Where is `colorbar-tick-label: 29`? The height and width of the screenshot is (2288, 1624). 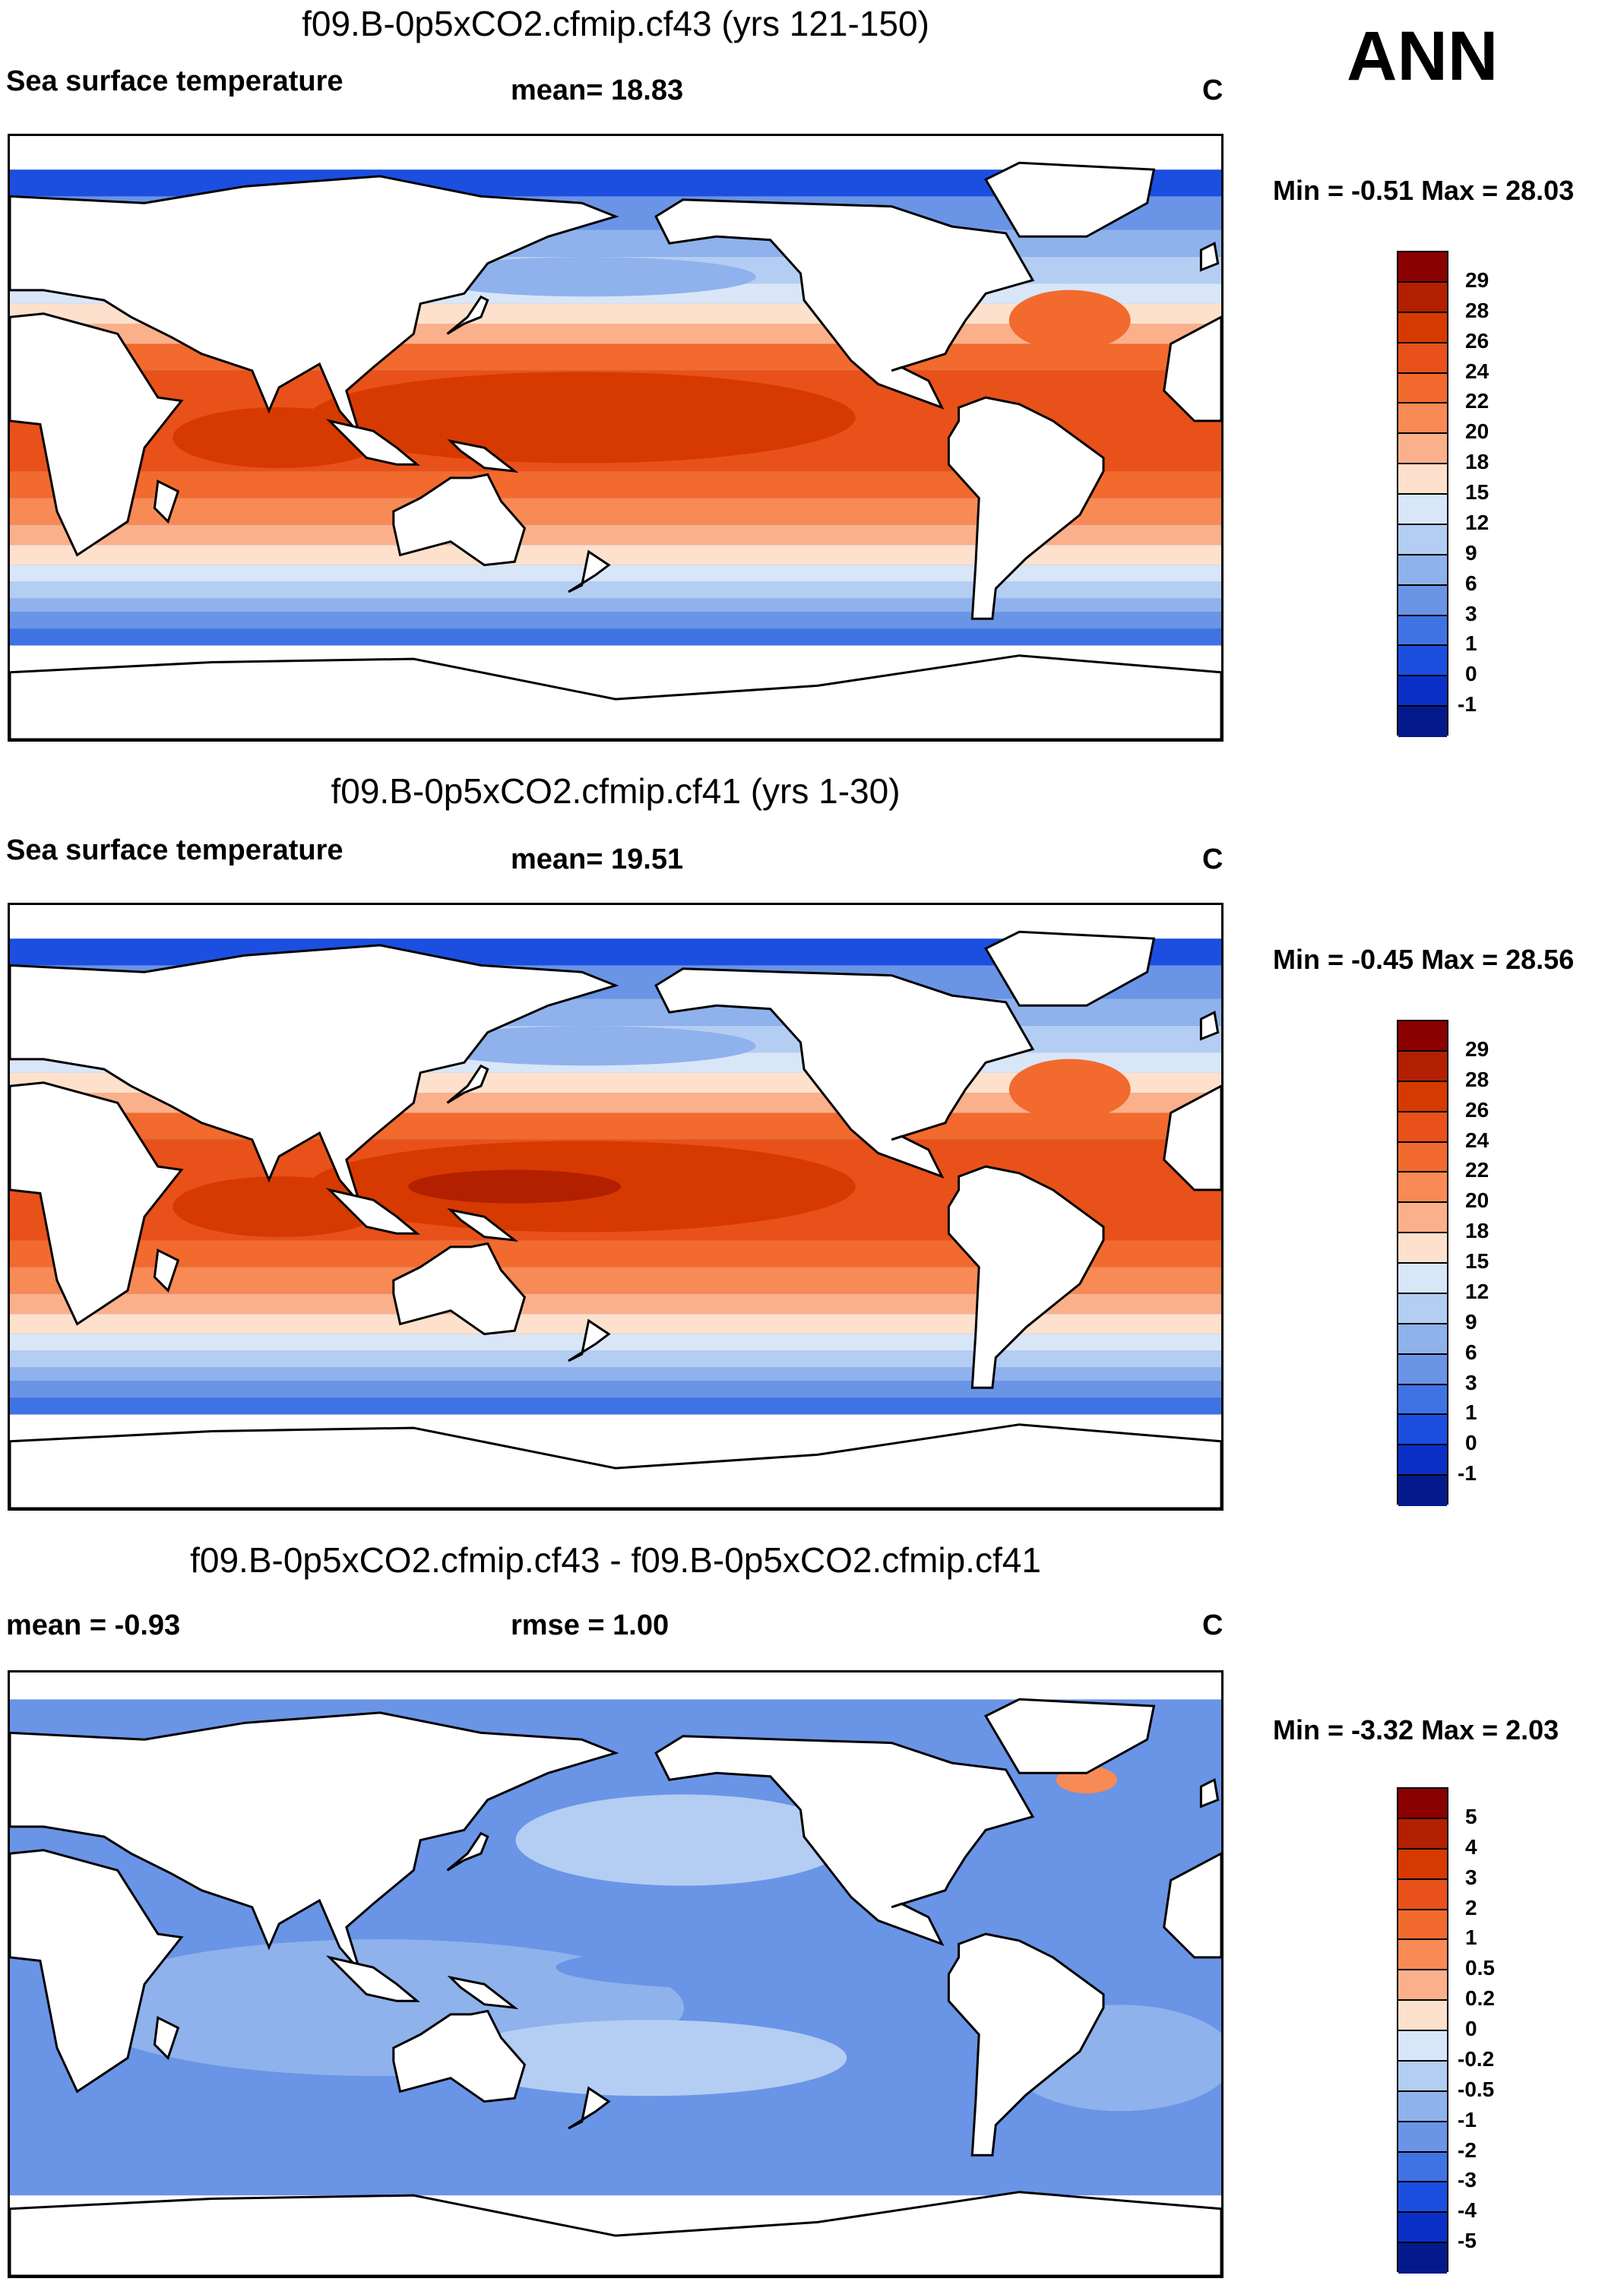
colorbar-tick-label: 29 is located at coordinates (1477, 279).